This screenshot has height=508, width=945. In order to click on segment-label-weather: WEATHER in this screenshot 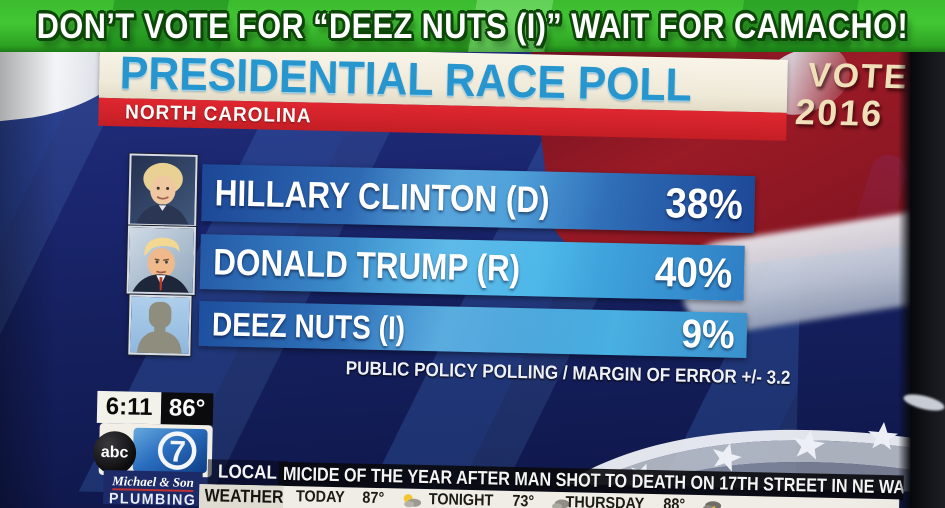, I will do `click(241, 496)`.